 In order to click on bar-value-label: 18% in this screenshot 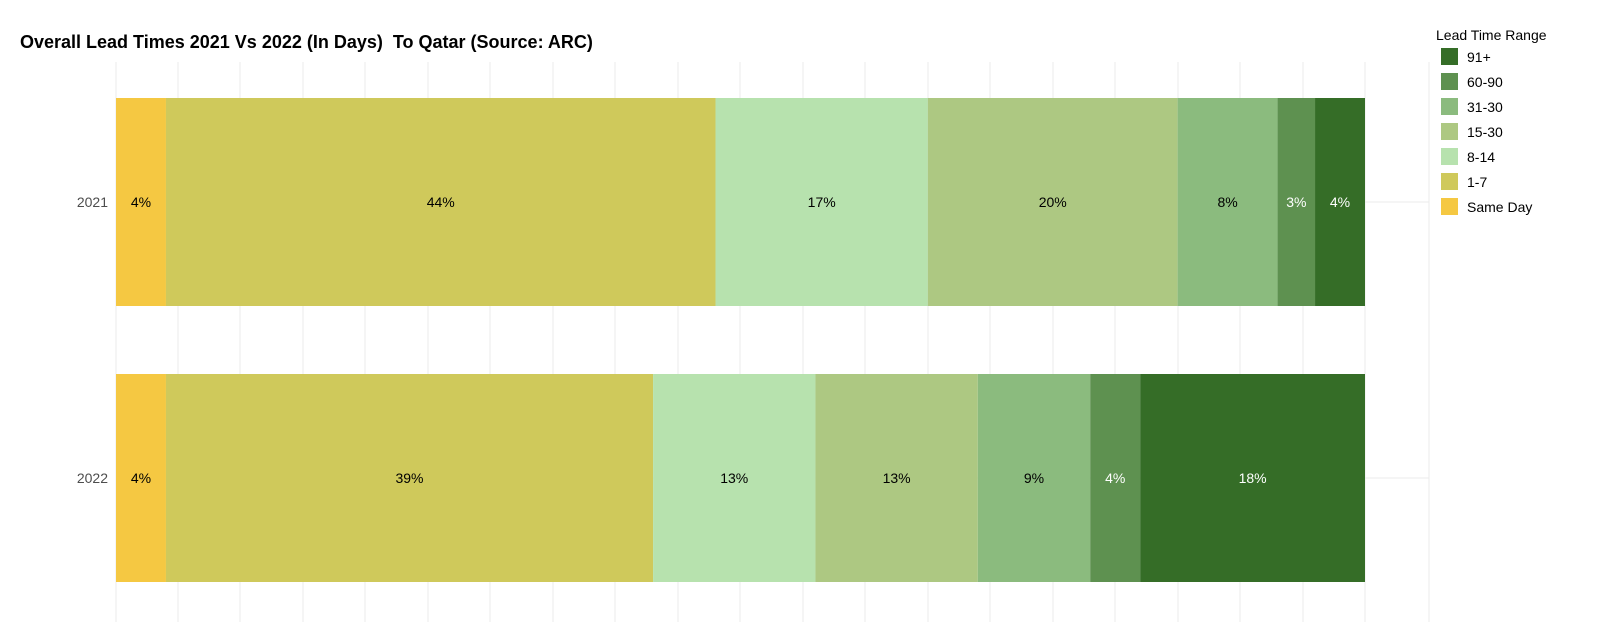, I will do `click(1253, 478)`.